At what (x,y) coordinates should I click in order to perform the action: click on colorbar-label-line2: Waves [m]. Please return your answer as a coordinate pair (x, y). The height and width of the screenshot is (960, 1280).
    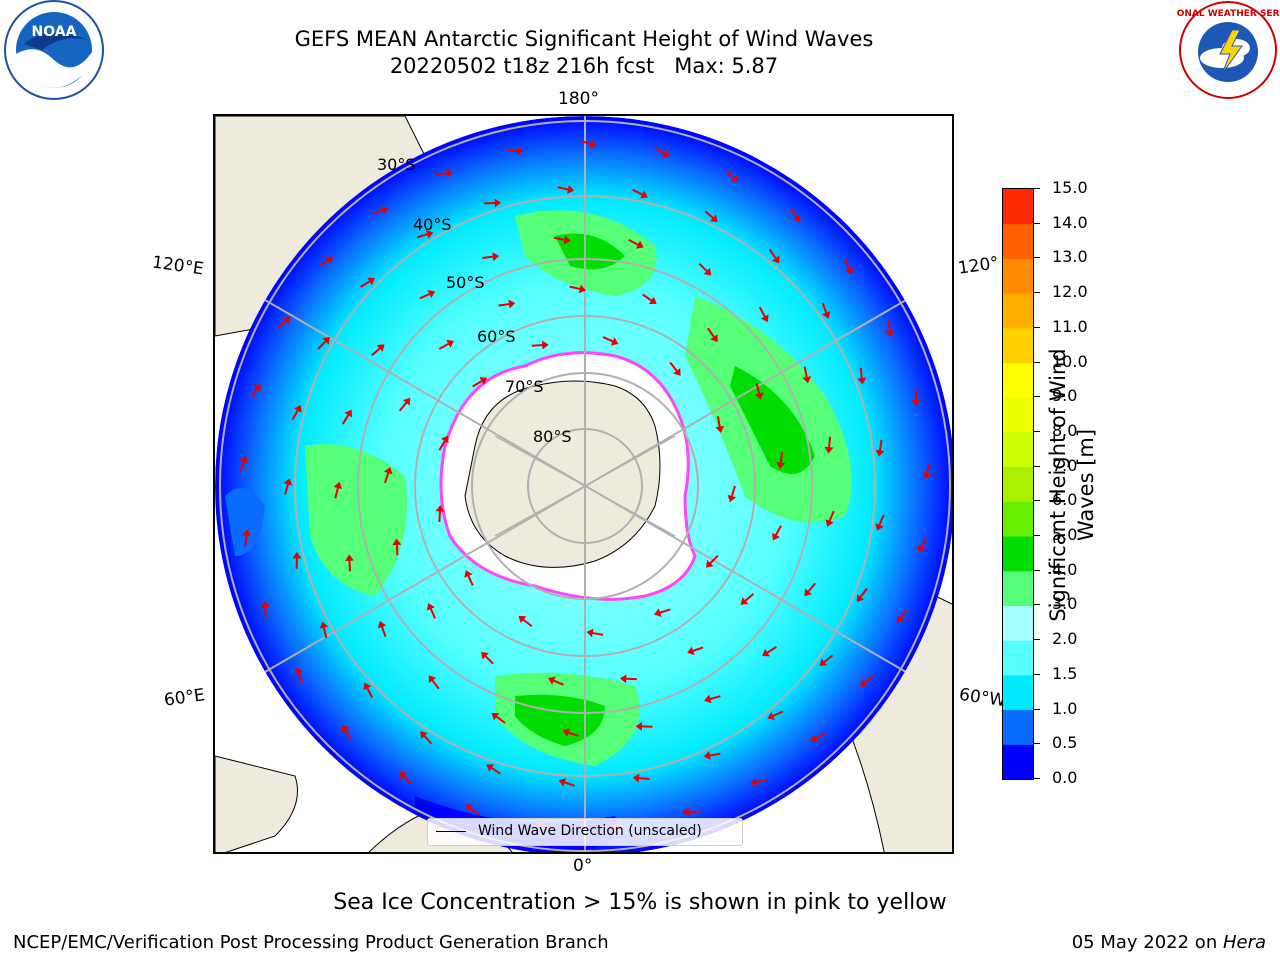
    Looking at the image, I should click on (1086, 485).